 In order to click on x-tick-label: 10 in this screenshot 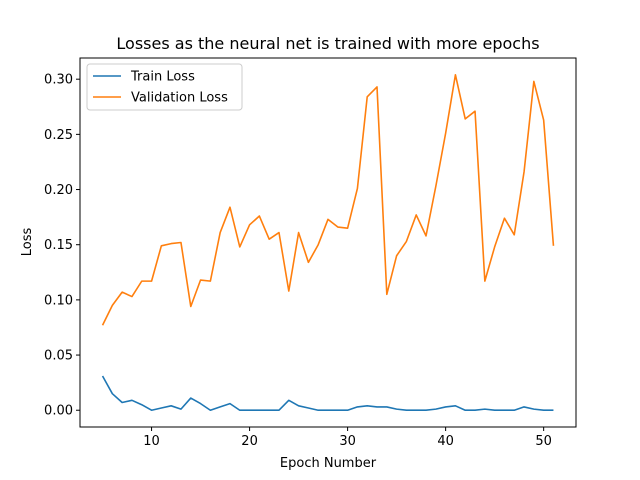, I will do `click(151, 441)`.